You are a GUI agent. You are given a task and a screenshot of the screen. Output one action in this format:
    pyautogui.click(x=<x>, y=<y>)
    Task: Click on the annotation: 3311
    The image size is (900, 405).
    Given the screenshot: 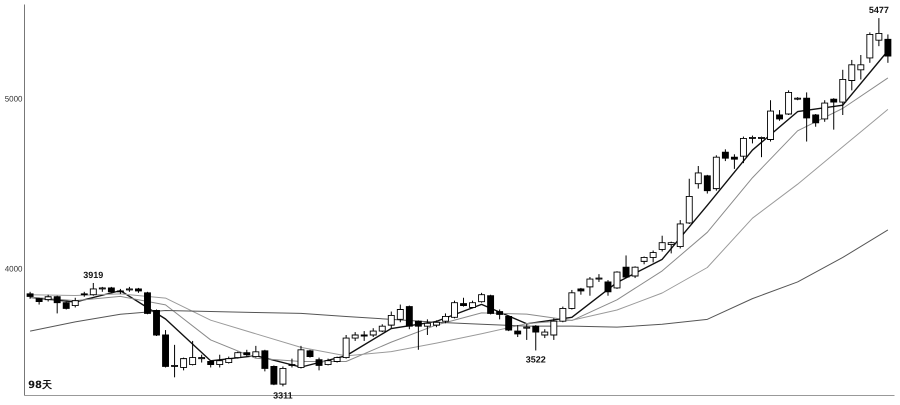 What is the action you would take?
    pyautogui.click(x=283, y=395)
    